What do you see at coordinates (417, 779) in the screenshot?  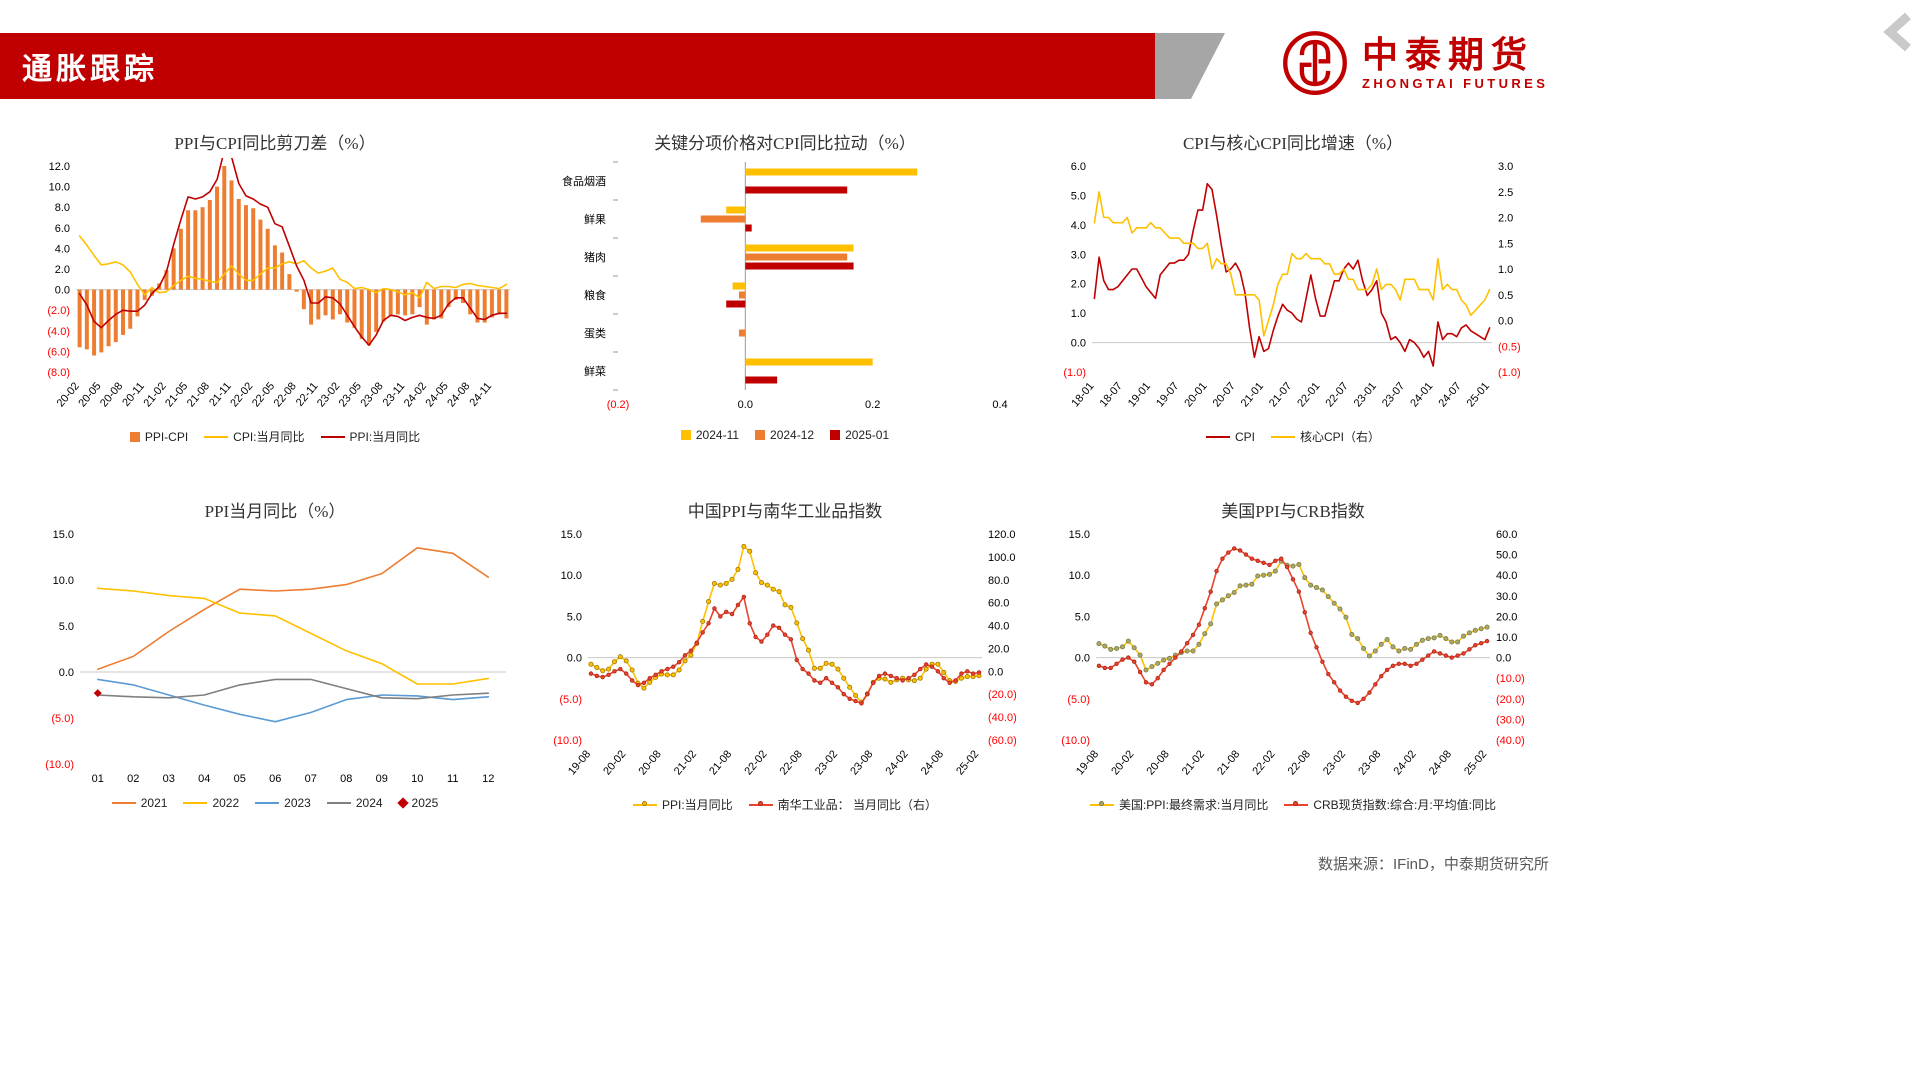 I see `svg-text: 10` at bounding box center [417, 779].